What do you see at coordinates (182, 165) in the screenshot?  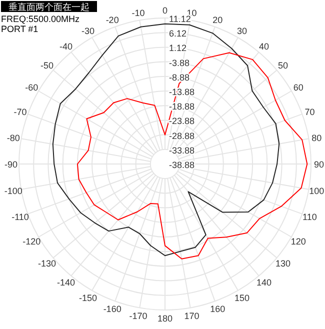 I see `y-tick-label: -38.88` at bounding box center [182, 165].